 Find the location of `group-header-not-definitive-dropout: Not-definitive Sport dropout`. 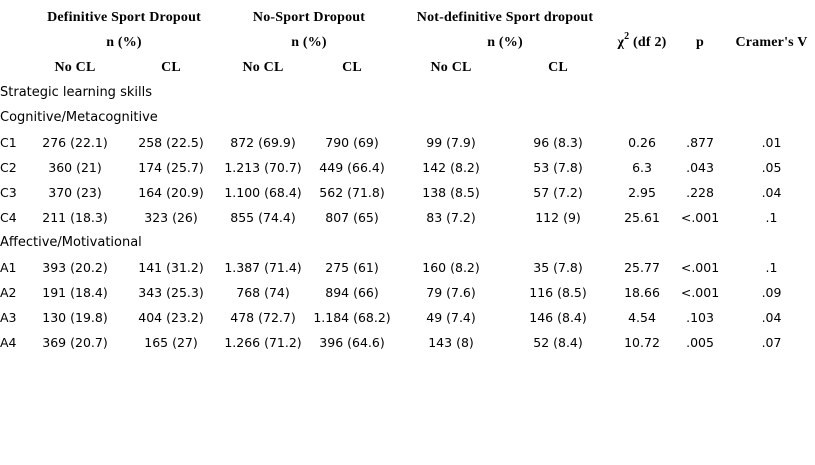

group-header-not-definitive-dropout: Not-definitive Sport dropout is located at coordinates (505, 17).